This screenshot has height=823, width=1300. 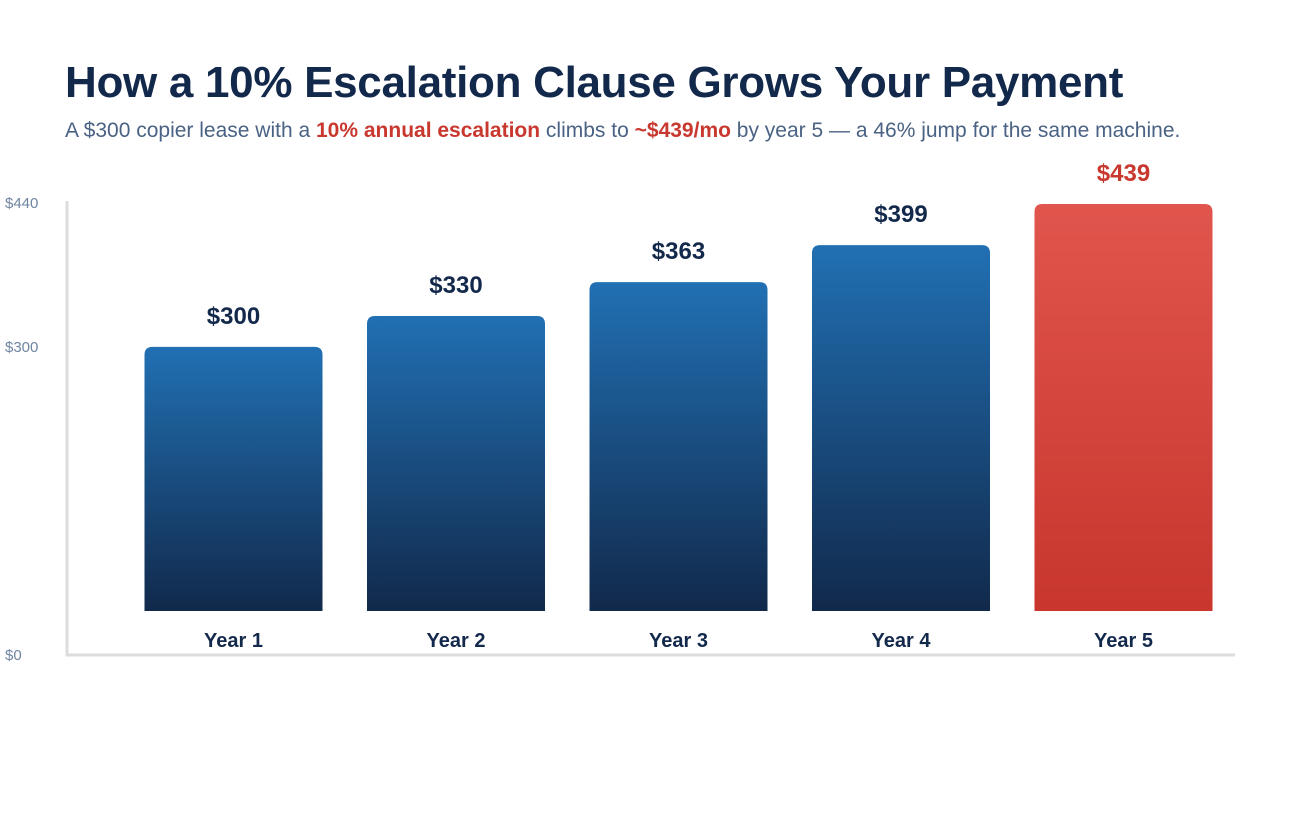 I want to click on y-tick-label-440: $440, so click(x=21, y=203).